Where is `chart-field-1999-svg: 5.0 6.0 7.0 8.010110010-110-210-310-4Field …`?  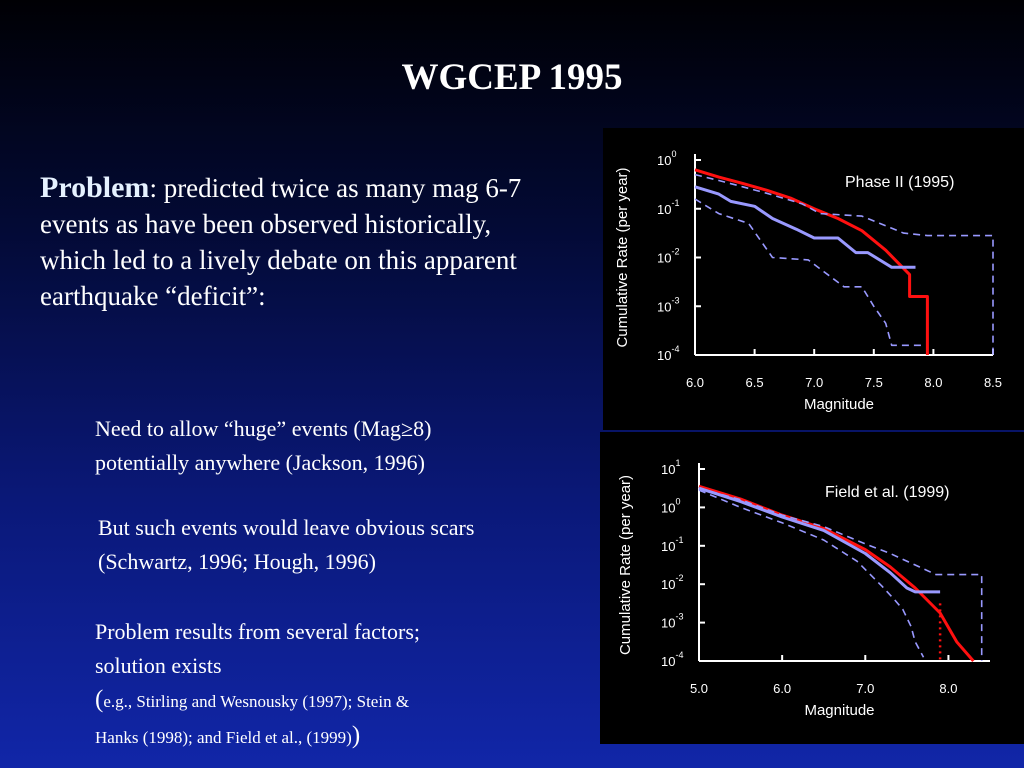
chart-field-1999-svg: 5.0 6.0 7.0 8.010110010-110-210-310-4Field … is located at coordinates (803, 588).